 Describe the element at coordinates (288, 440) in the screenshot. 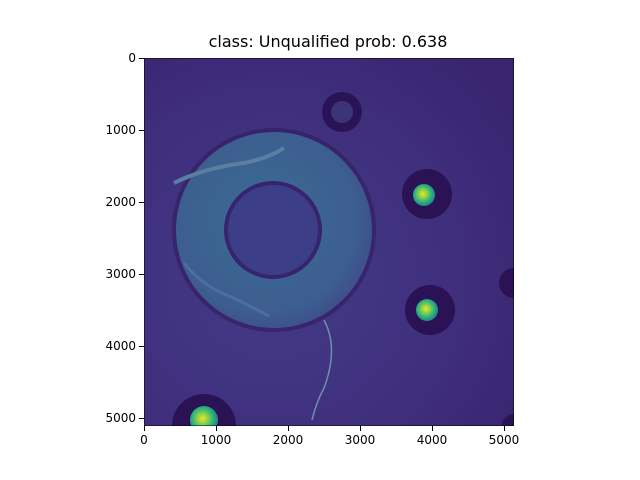

I see `x-tick-label: 2000` at that location.